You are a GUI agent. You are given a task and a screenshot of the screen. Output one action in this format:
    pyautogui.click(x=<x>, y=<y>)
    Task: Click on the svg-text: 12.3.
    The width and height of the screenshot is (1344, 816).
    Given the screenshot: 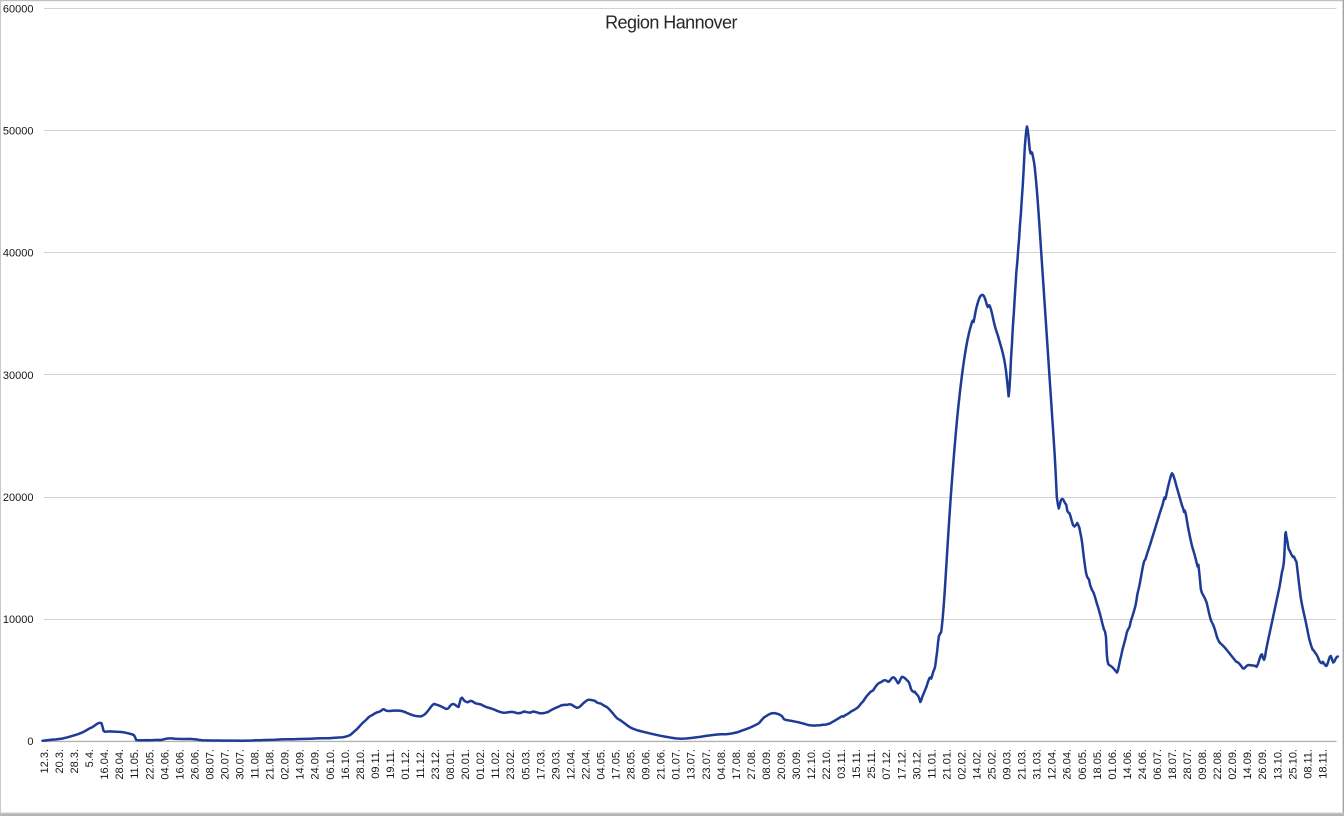 What is the action you would take?
    pyautogui.click(x=45, y=761)
    